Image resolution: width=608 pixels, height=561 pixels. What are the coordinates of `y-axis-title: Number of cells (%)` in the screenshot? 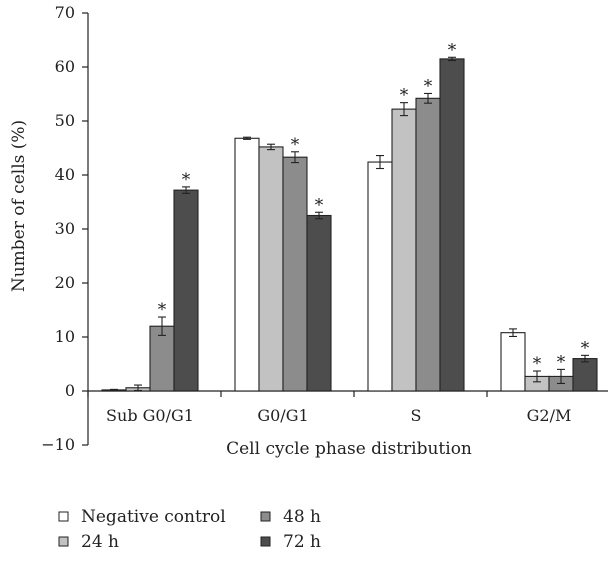 It's located at (19, 206).